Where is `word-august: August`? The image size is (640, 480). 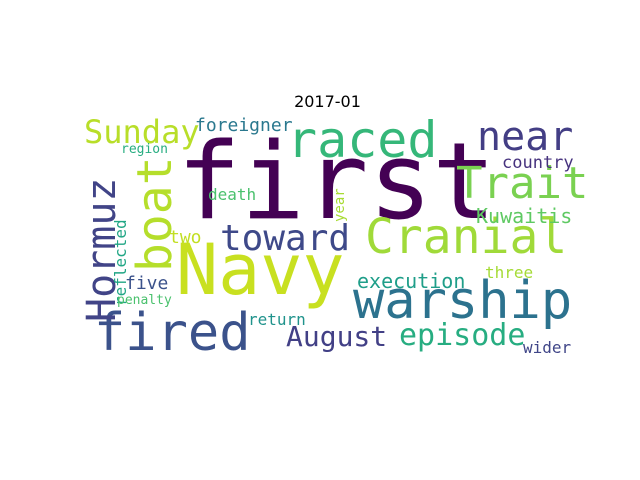
word-august: August is located at coordinates (337, 336).